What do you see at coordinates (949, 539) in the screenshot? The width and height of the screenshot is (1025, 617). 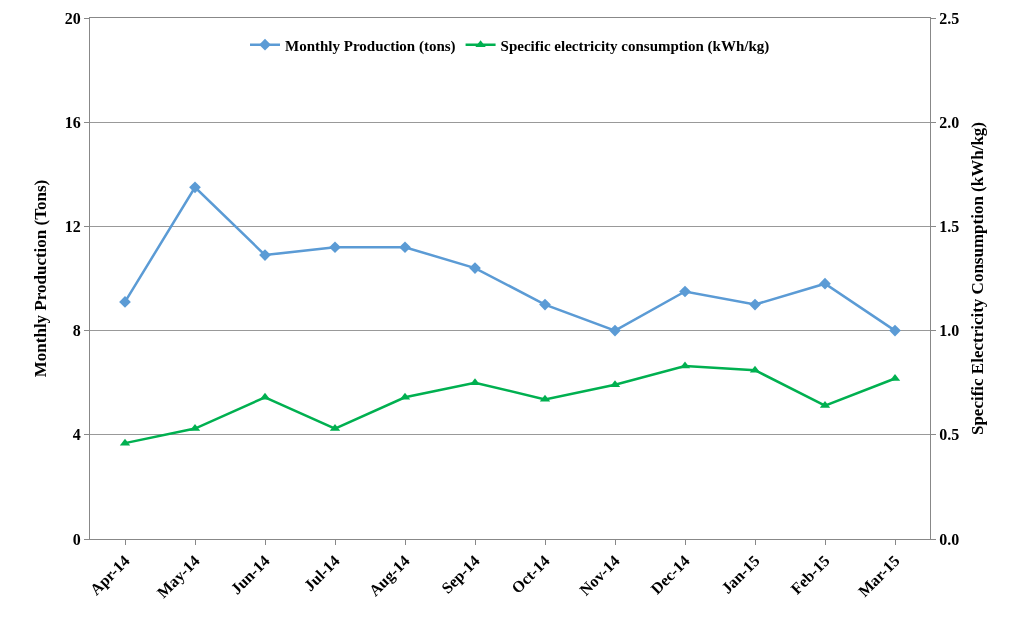 I see `y2-tick-label: 0.0` at bounding box center [949, 539].